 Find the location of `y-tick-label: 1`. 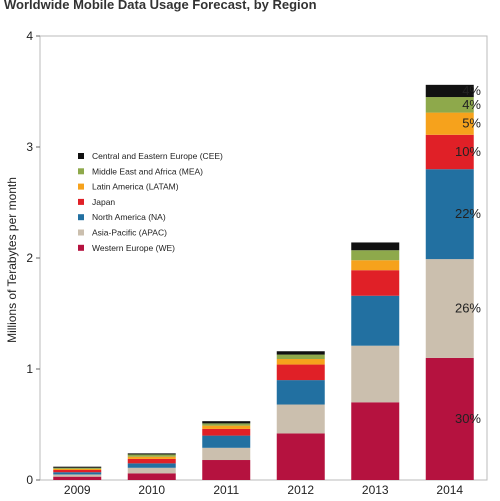

y-tick-label: 1 is located at coordinates (29, 369).